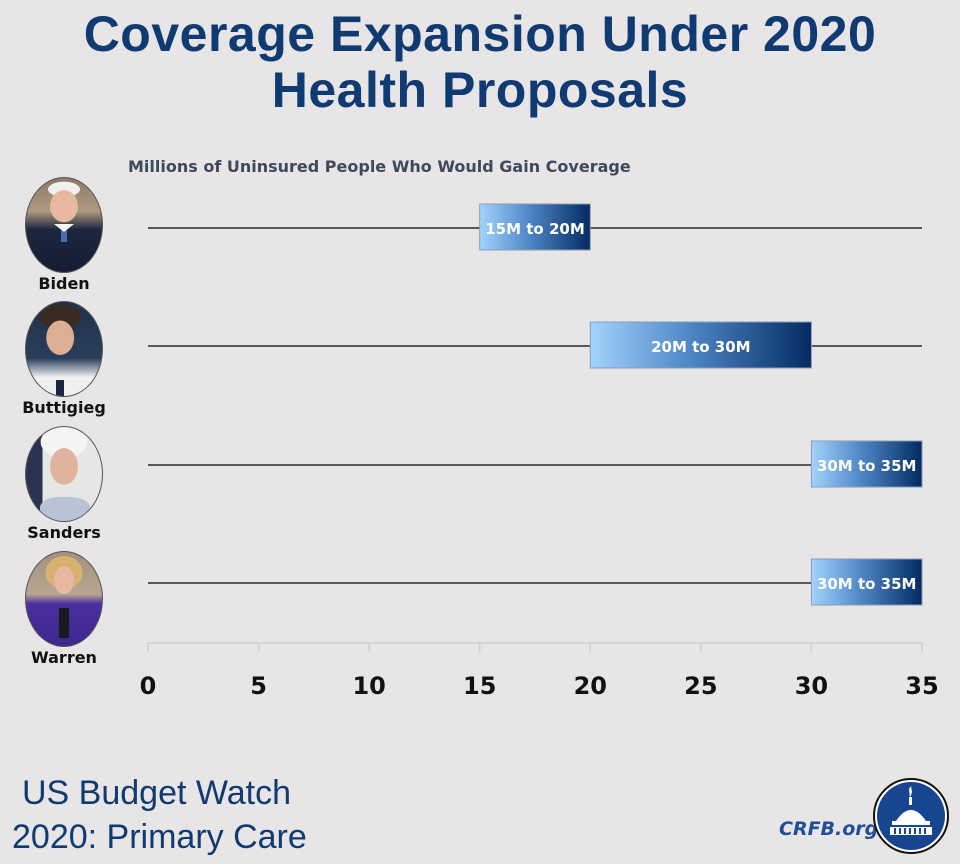 Image resolution: width=960 pixels, height=864 pixels. What do you see at coordinates (64, 349) in the screenshot?
I see `buttigieg-portrait` at bounding box center [64, 349].